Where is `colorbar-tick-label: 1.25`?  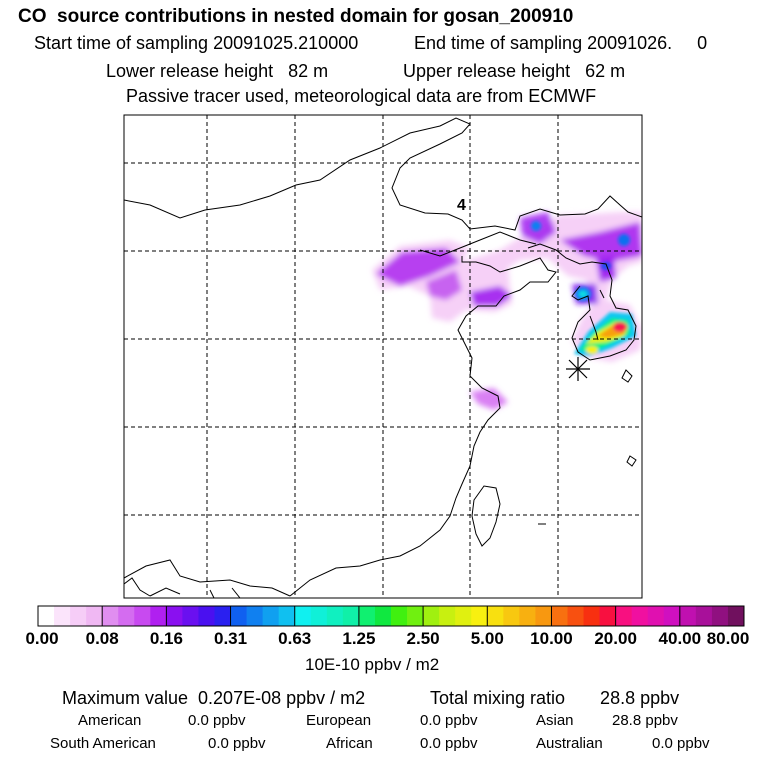
colorbar-tick-label: 1.25 is located at coordinates (359, 638).